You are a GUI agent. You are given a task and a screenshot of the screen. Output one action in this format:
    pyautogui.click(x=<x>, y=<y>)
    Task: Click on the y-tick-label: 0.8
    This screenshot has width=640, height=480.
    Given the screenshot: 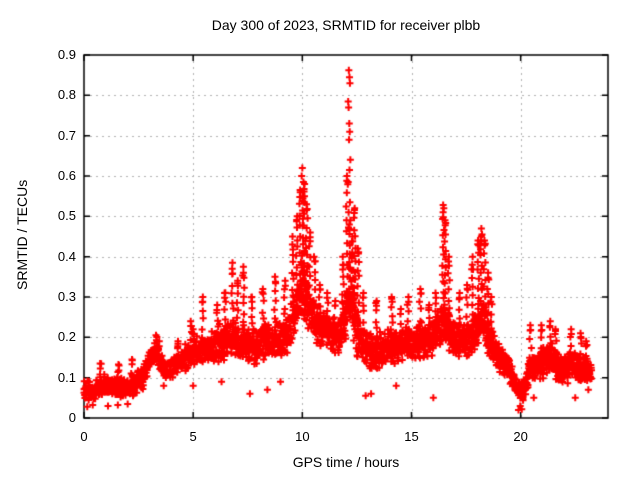 What is the action you would take?
    pyautogui.click(x=66, y=95)
    